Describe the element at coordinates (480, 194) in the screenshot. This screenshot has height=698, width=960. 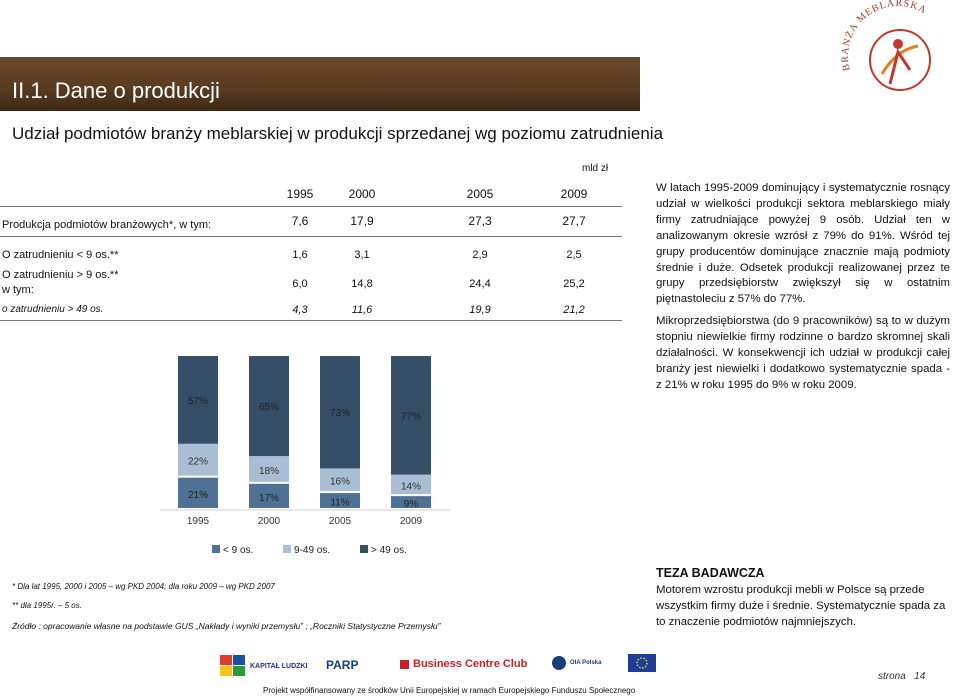
I see `year-header: 2005` at that location.